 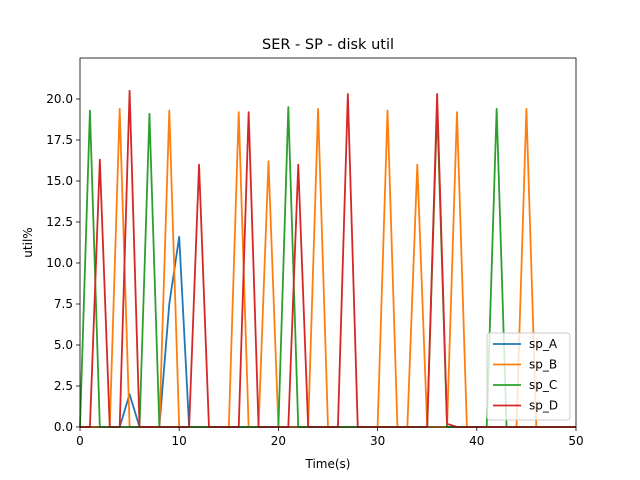 What do you see at coordinates (330, 437) in the screenshot?
I see `x-axis-ticks: 0 10 20 30 40 50` at bounding box center [330, 437].